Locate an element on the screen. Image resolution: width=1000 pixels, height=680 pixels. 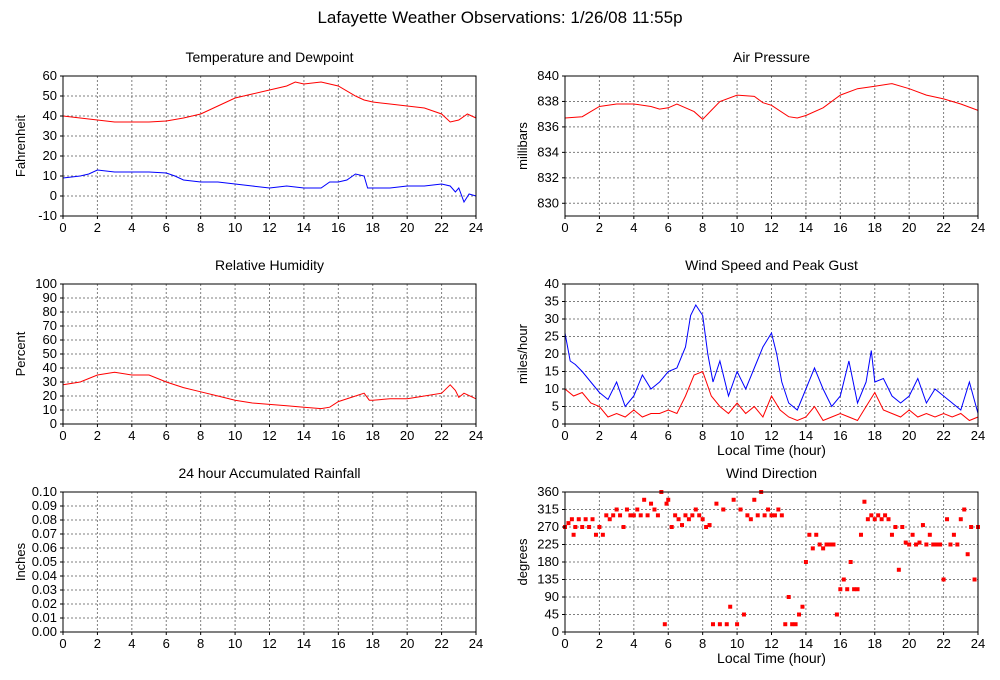
wind-direction-xlabel: Local Time (hour) is located at coordinates (771, 658).